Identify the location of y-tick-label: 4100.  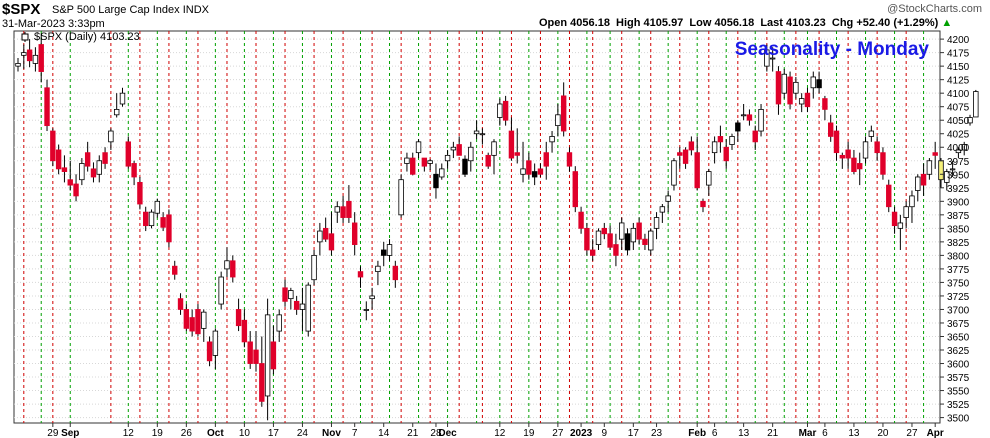
(958, 94).